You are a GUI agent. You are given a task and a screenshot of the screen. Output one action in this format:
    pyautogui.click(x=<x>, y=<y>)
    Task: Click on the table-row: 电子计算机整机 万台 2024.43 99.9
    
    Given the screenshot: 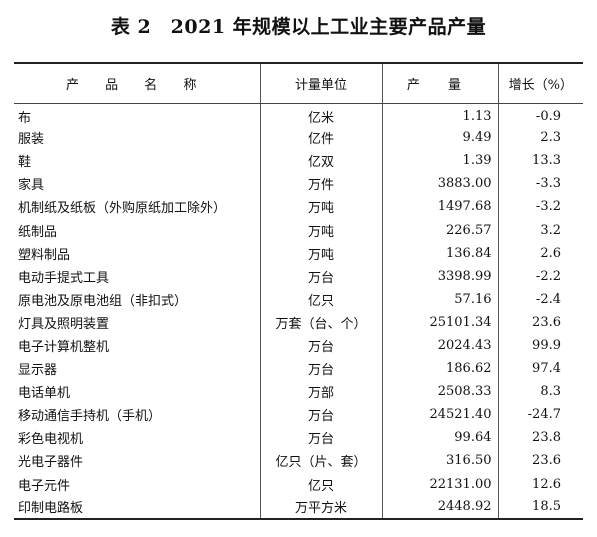 What is the action you would take?
    pyautogui.click(x=298, y=345)
    